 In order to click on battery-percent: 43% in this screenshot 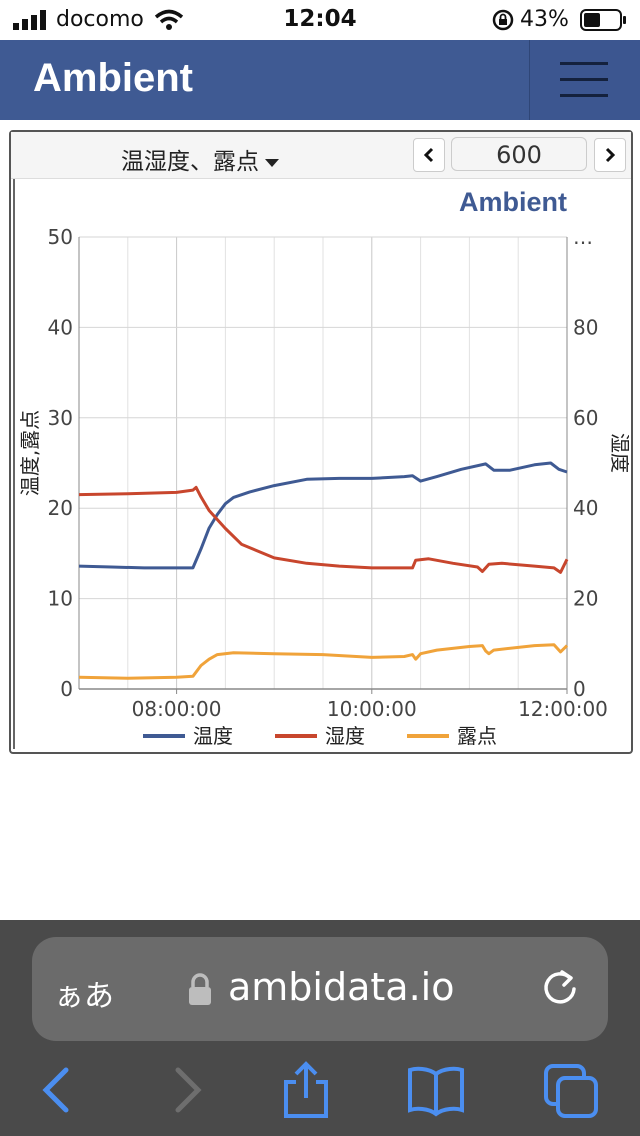, I will do `click(544, 19)`.